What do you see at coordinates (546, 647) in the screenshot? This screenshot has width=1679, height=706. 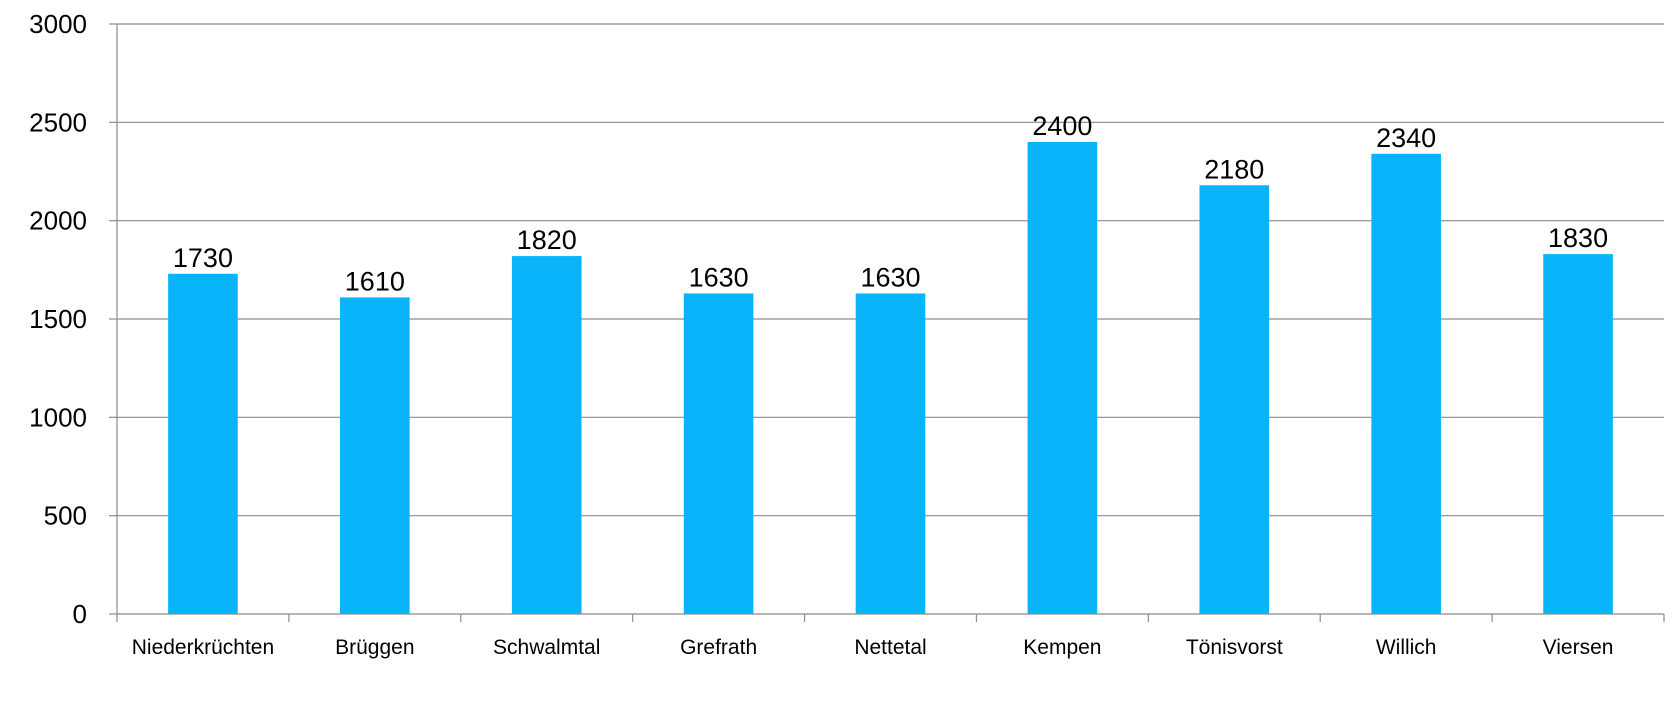 I see `x-tick-label: Schwalmtal` at bounding box center [546, 647].